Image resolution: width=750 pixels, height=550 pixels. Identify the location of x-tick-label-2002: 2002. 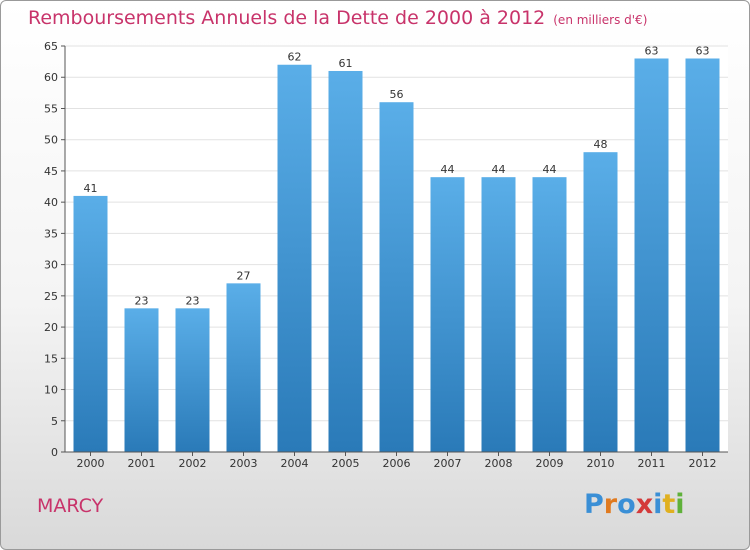
(193, 463).